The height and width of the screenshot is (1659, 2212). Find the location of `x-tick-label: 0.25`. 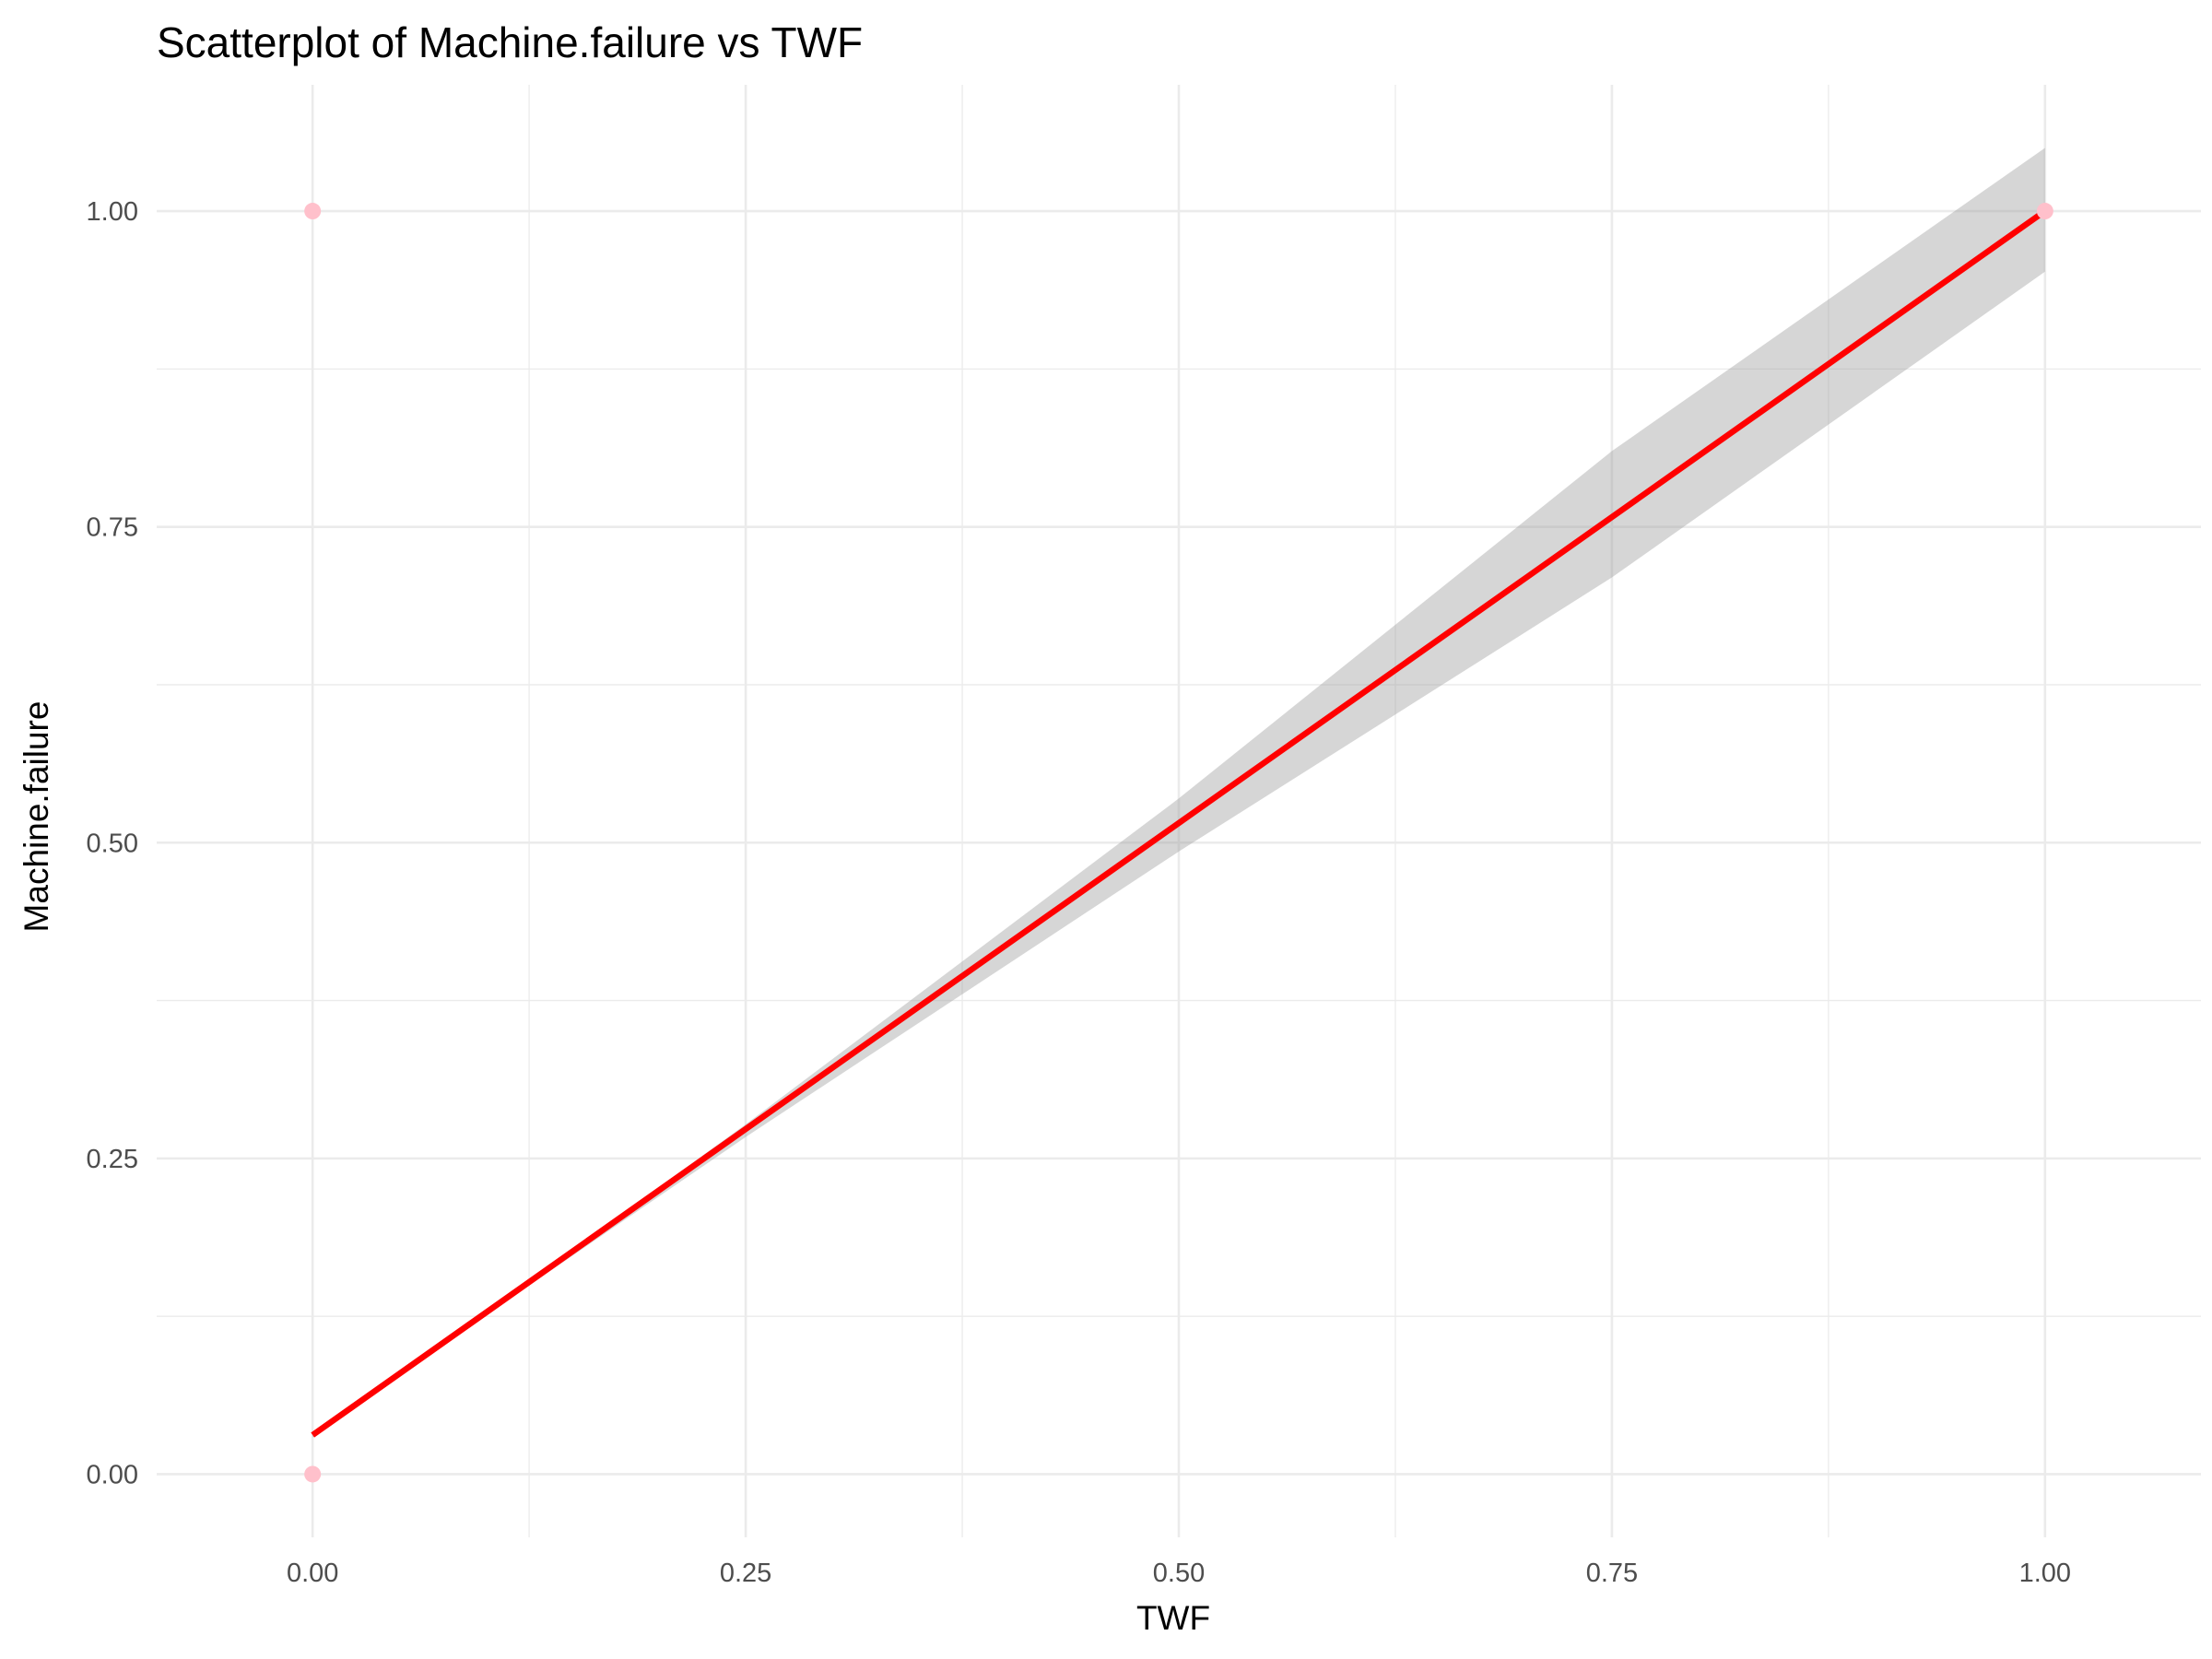

x-tick-label: 0.25 is located at coordinates (745, 1573).